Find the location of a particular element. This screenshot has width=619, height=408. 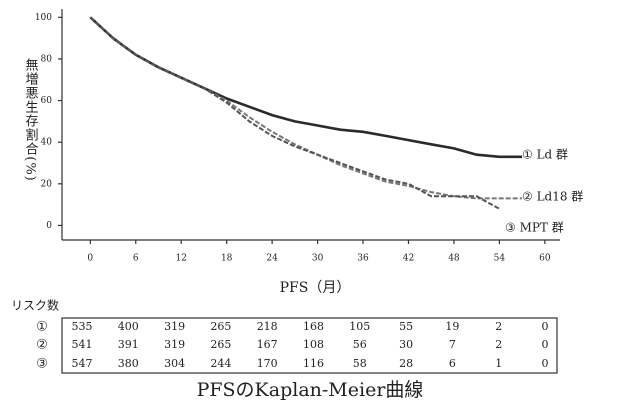

x-tick-label: 30 is located at coordinates (318, 259).